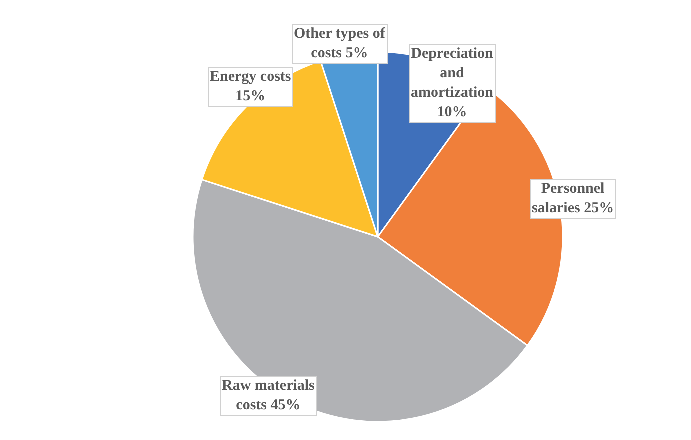 The width and height of the screenshot is (691, 440). I want to click on slice-label: Personnel salaries 25%, so click(573, 198).